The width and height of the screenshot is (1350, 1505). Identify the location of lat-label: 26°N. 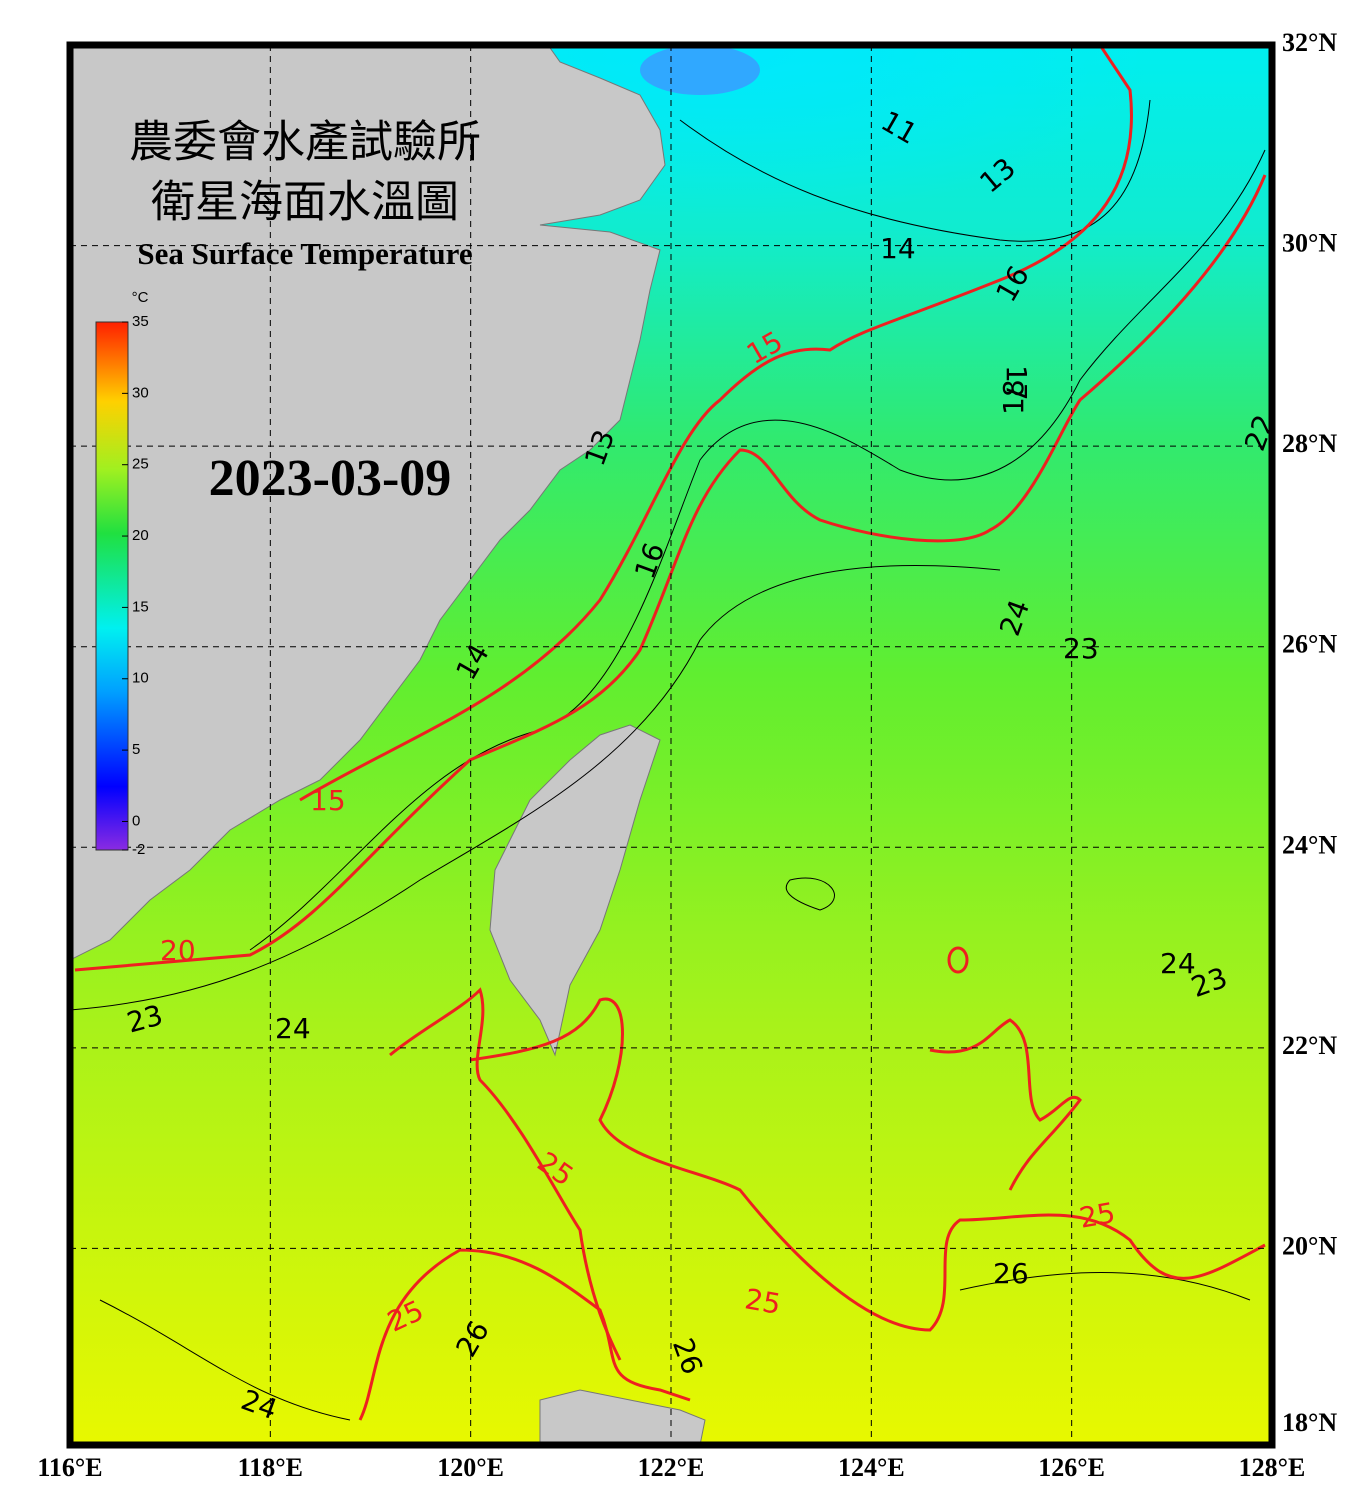
(1309, 644).